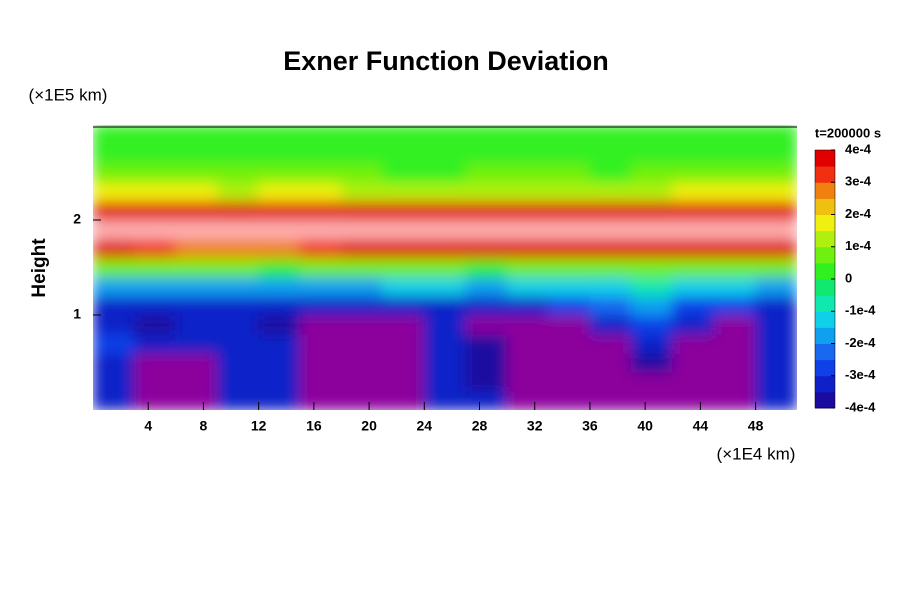 The height and width of the screenshot is (600, 900). Describe the element at coordinates (860, 310) in the screenshot. I see `colorbar-tick-label: -1e-4` at that location.